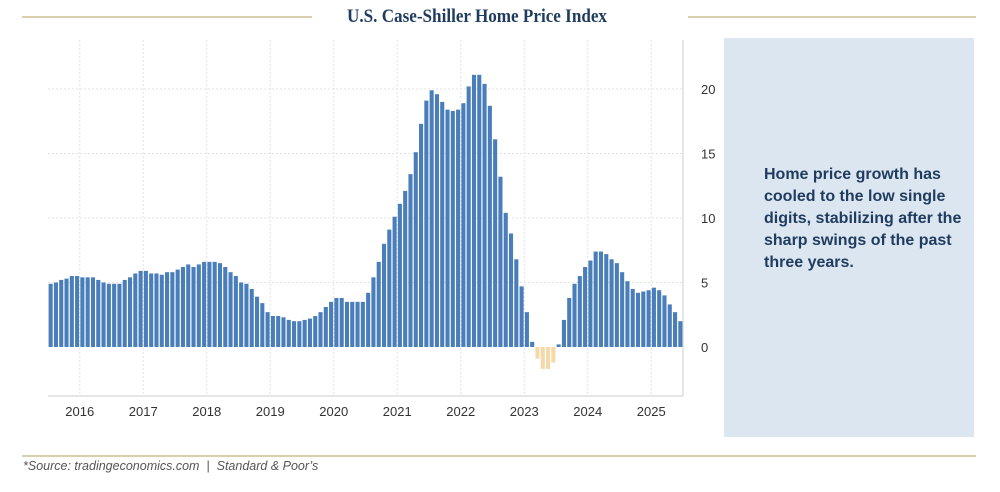 This screenshot has width=1000, height=492. What do you see at coordinates (708, 218) in the screenshot?
I see `y-tick-label: 10` at bounding box center [708, 218].